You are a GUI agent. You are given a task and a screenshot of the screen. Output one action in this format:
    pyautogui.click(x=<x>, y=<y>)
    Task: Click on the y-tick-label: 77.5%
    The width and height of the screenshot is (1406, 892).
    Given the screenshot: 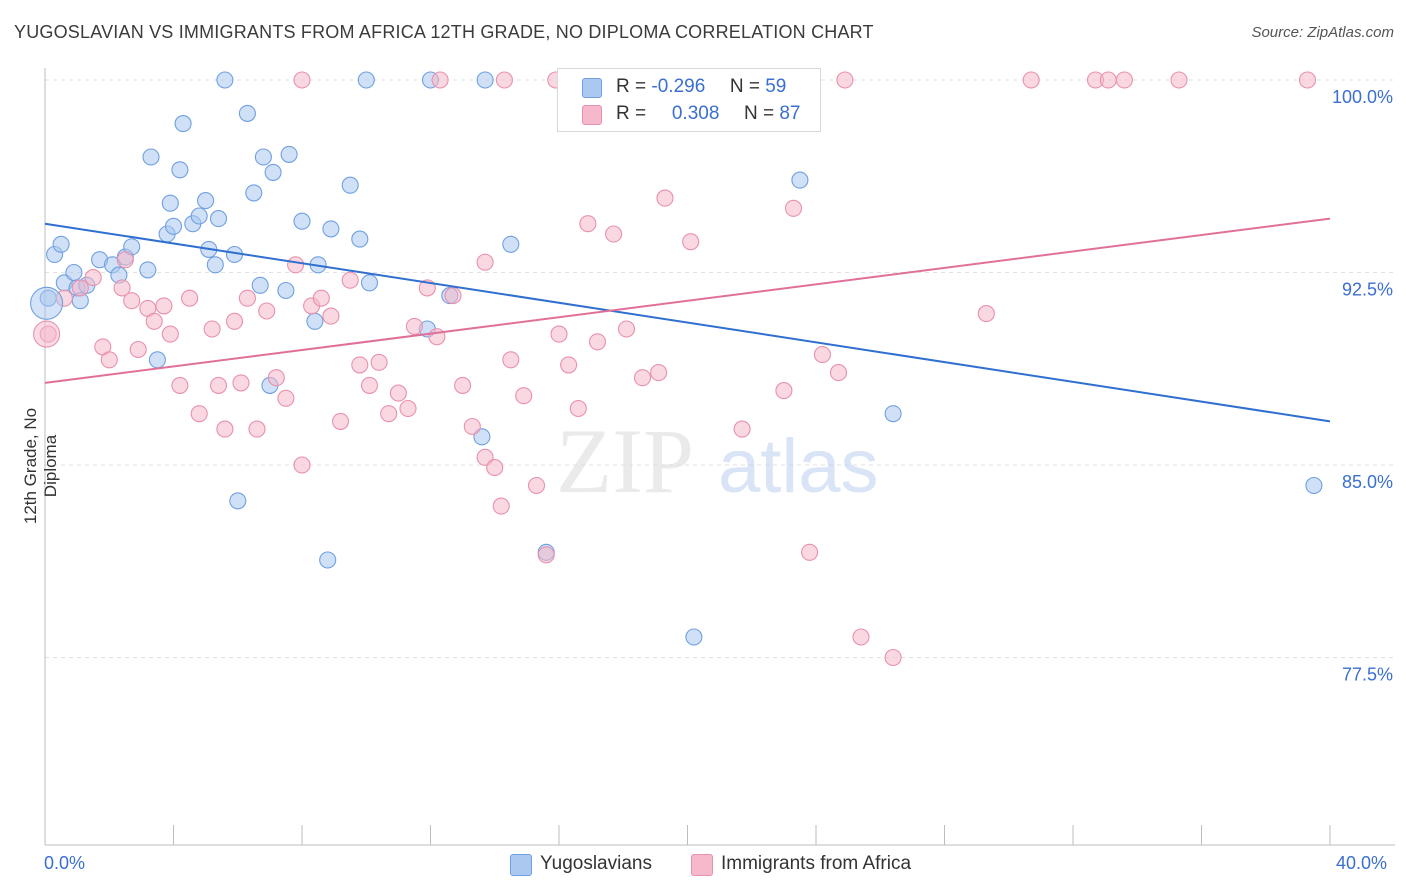 What is the action you would take?
    pyautogui.click(x=1367, y=675)
    